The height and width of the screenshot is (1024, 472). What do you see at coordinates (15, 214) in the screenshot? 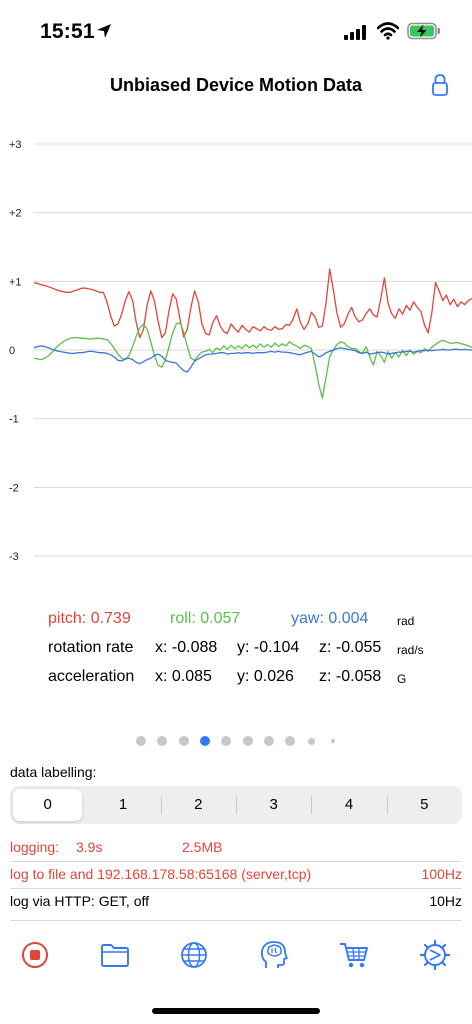
I see `y-tick-label: +2` at bounding box center [15, 214].